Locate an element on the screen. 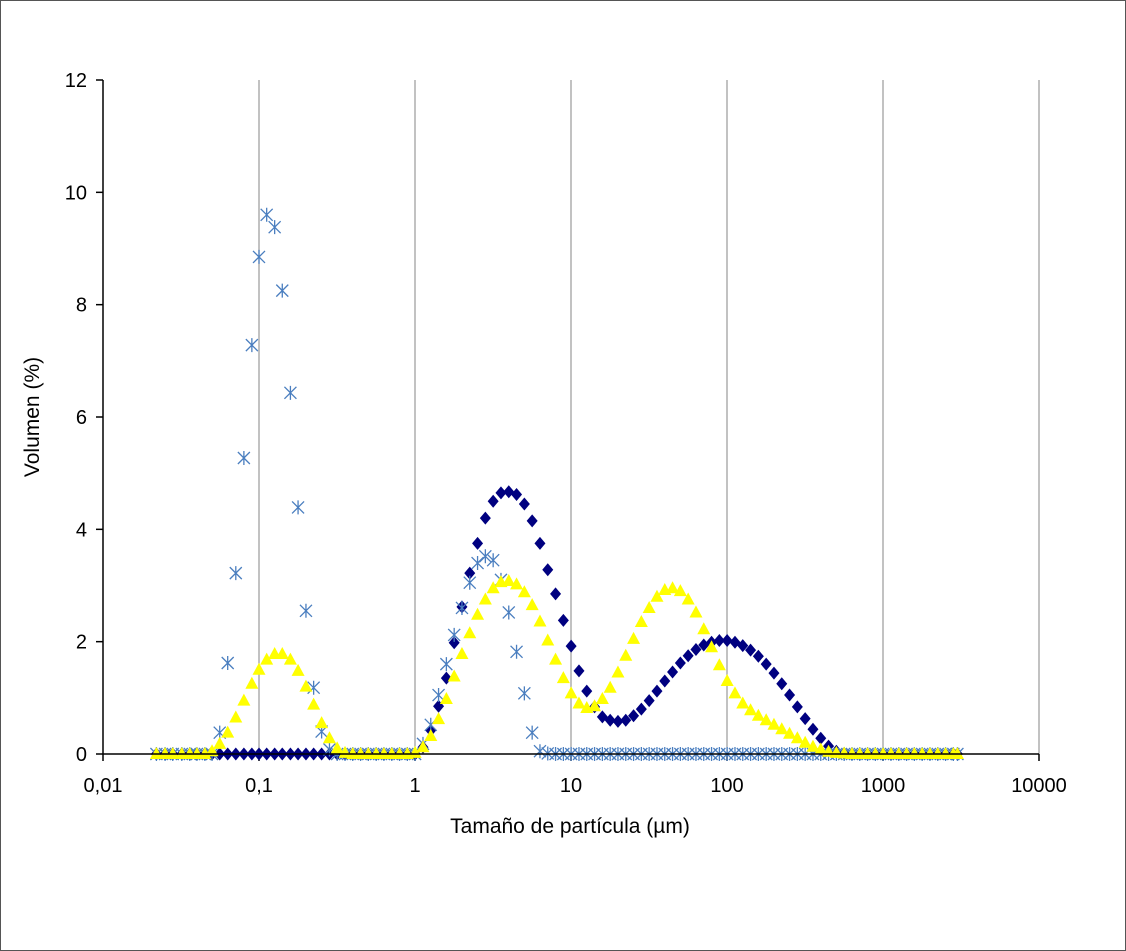  y-tick-label: 0 is located at coordinates (81, 755).